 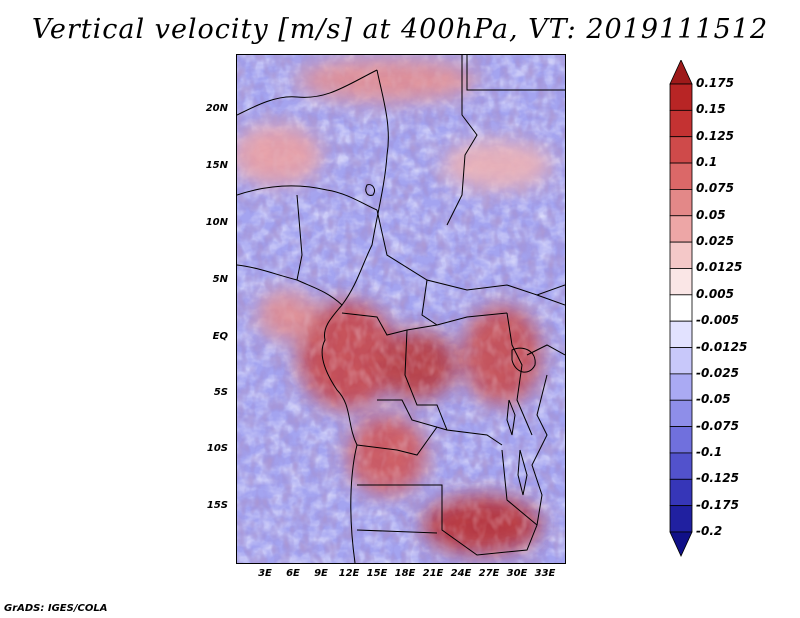 I want to click on lat-tick-label: 5N, so click(x=220, y=279).